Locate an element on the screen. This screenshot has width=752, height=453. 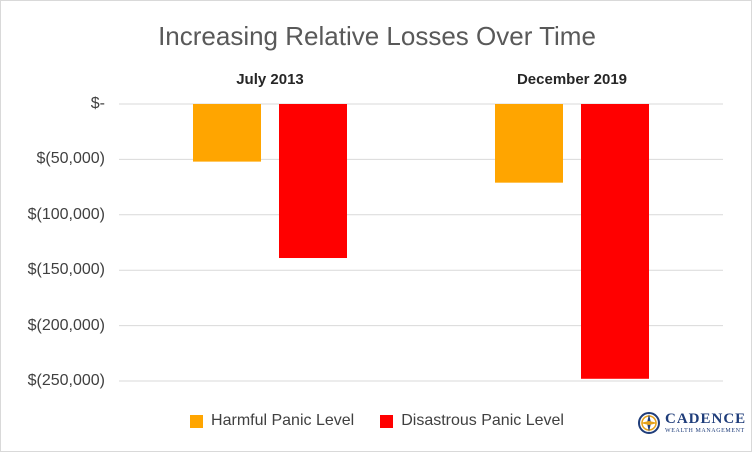
y-tick-label: $(250,000) is located at coordinates (66, 380).